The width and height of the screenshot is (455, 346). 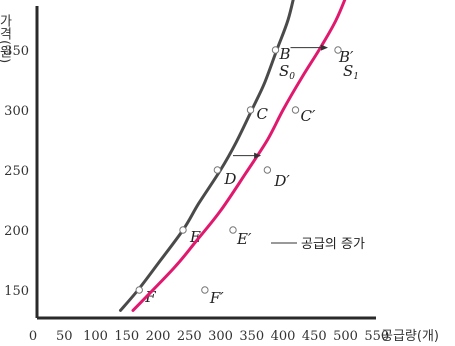 I want to click on y-tick-label: 300, so click(x=16, y=111).